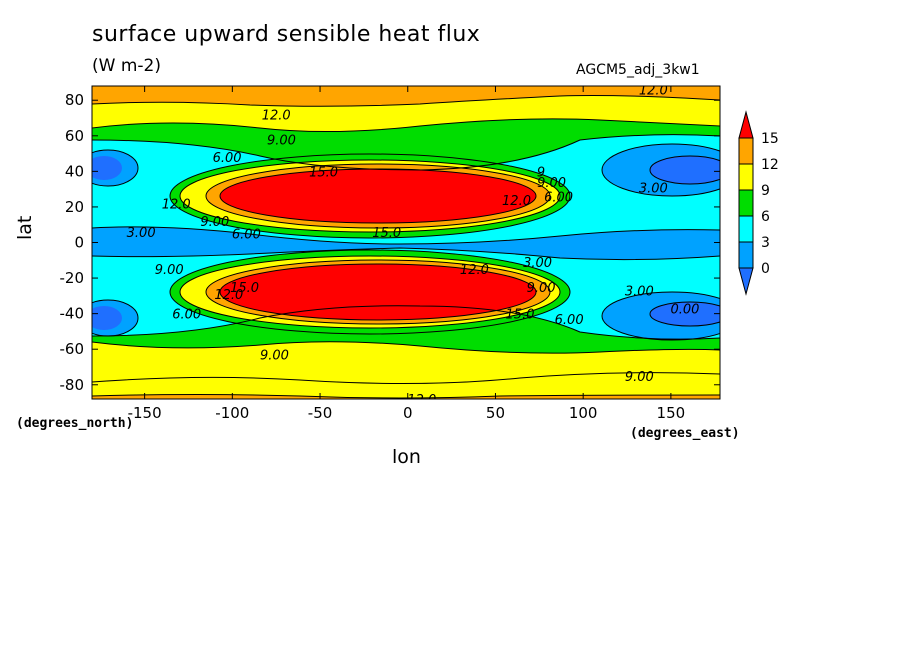 The width and height of the screenshot is (904, 654). Describe the element at coordinates (746, 281) in the screenshot. I see `colorbar-extend-min` at that location.